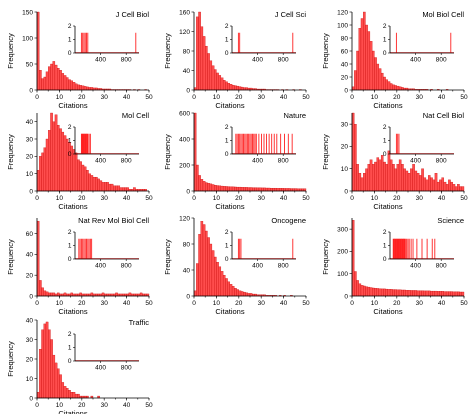  What do you see at coordinates (27, 38) in the screenshot?
I see `y-tick-label: 100` at bounding box center [27, 38].